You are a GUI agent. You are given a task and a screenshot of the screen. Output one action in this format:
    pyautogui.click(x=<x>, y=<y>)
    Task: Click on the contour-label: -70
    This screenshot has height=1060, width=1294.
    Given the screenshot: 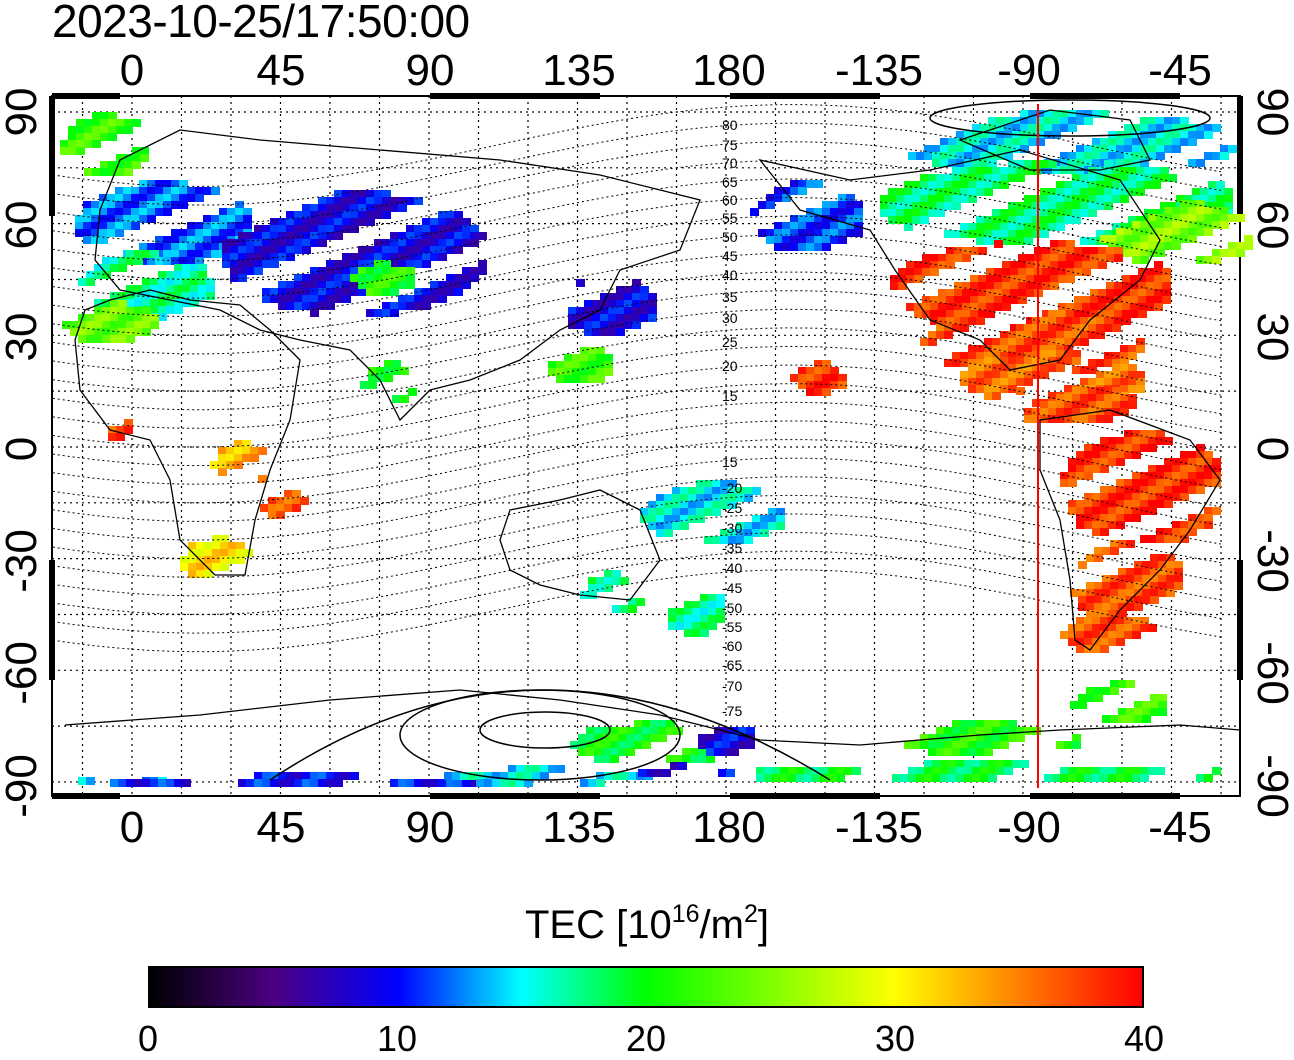 What is the action you would take?
    pyautogui.click(x=732, y=686)
    